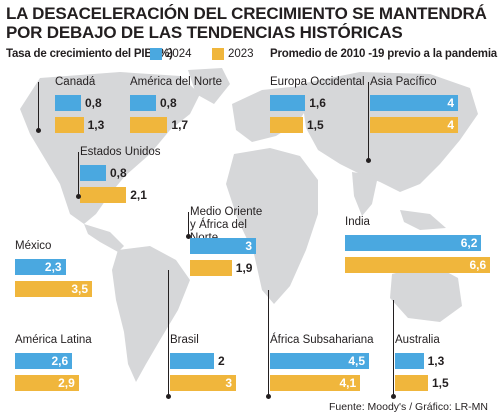  Describe the element at coordinates (241, 54) in the screenshot. I see `legend-label-2023: 2023` at that location.